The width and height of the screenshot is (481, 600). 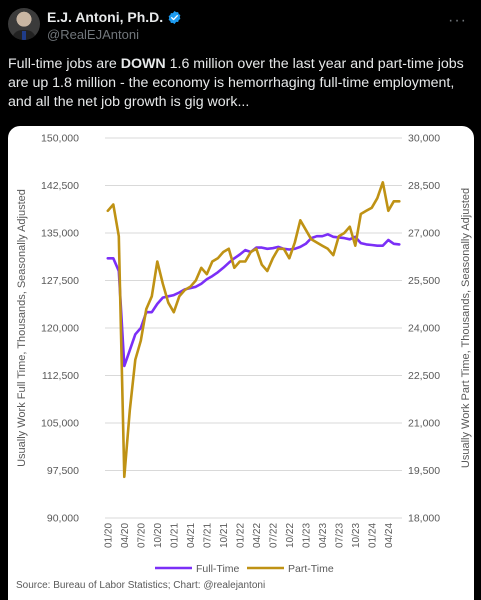 I want to click on left-tick-label: 127,500, so click(x=60, y=281).